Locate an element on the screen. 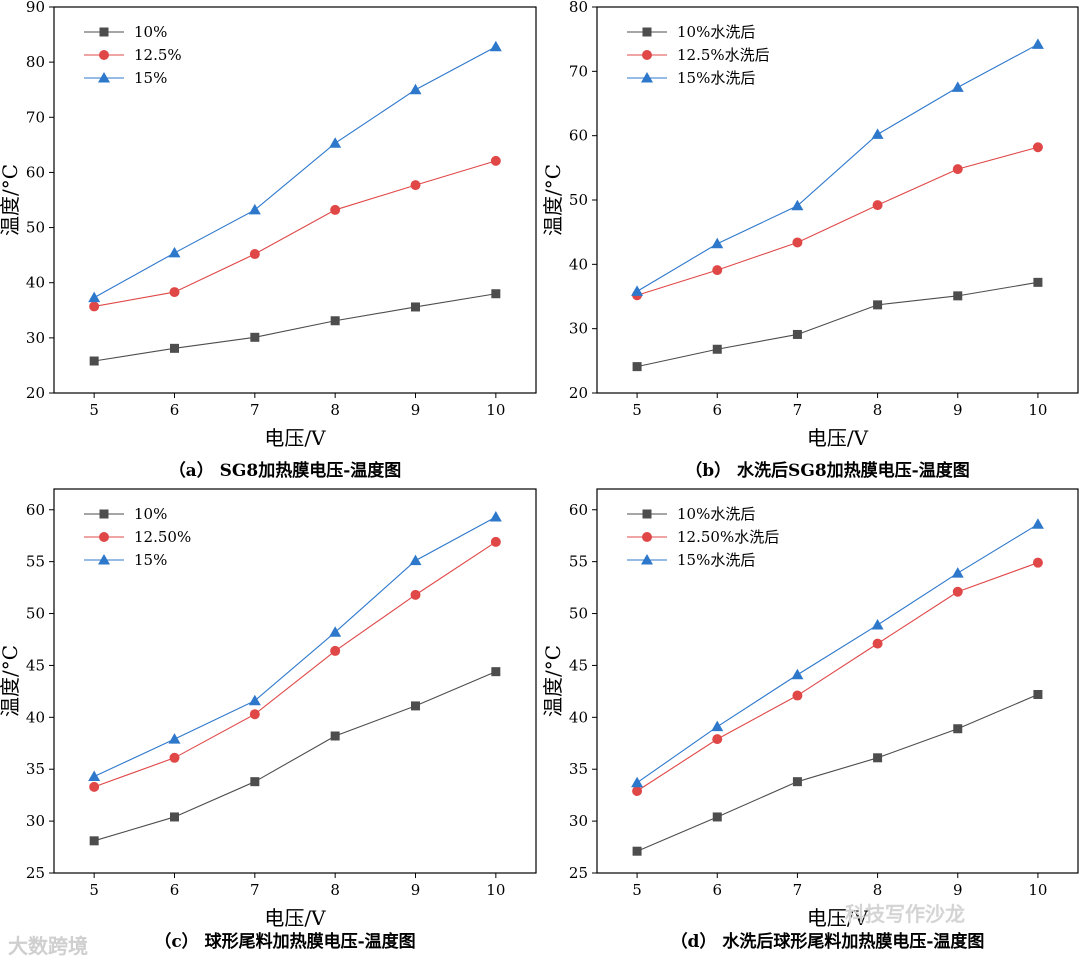  legend-label: 15%水洗后 is located at coordinates (716, 78).